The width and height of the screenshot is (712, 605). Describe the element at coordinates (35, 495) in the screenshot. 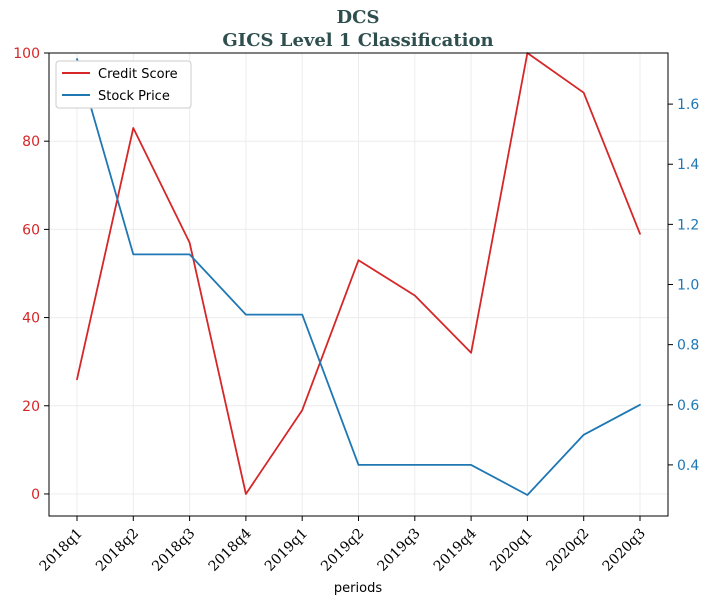

I see `left-tick-label: 0` at that location.